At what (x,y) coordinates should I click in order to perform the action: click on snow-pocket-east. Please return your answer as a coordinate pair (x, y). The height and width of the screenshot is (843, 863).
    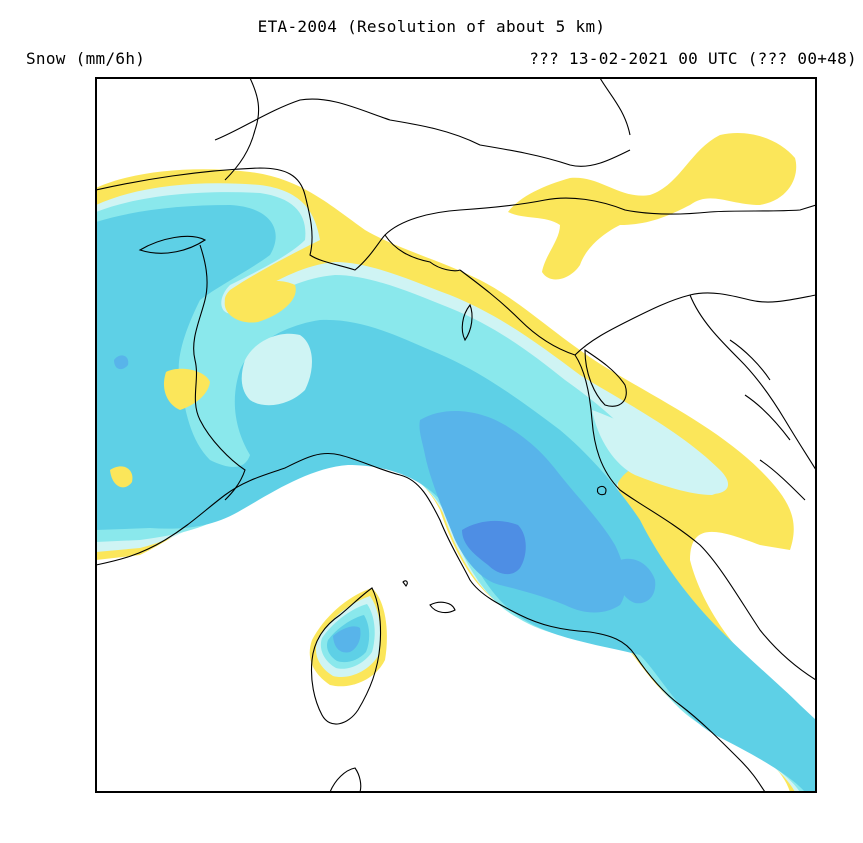
    Looking at the image, I should click on (657, 452).